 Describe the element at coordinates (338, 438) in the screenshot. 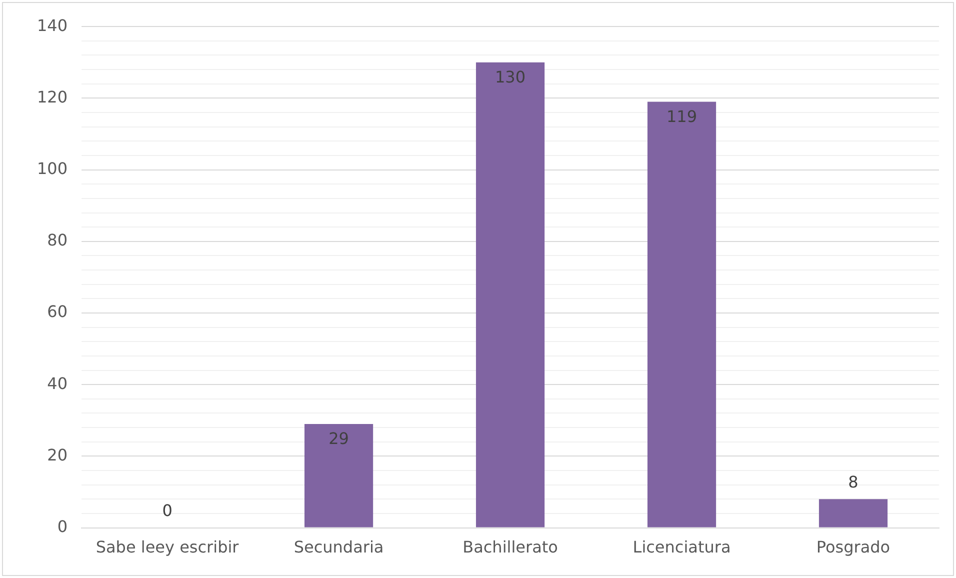

I see `data-label: 29` at that location.